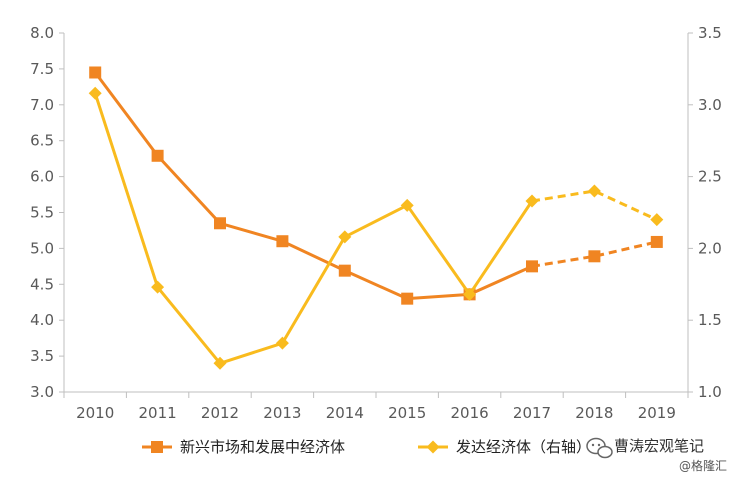  Describe the element at coordinates (345, 413) in the screenshot. I see `x-tick-label: 2014` at that location.